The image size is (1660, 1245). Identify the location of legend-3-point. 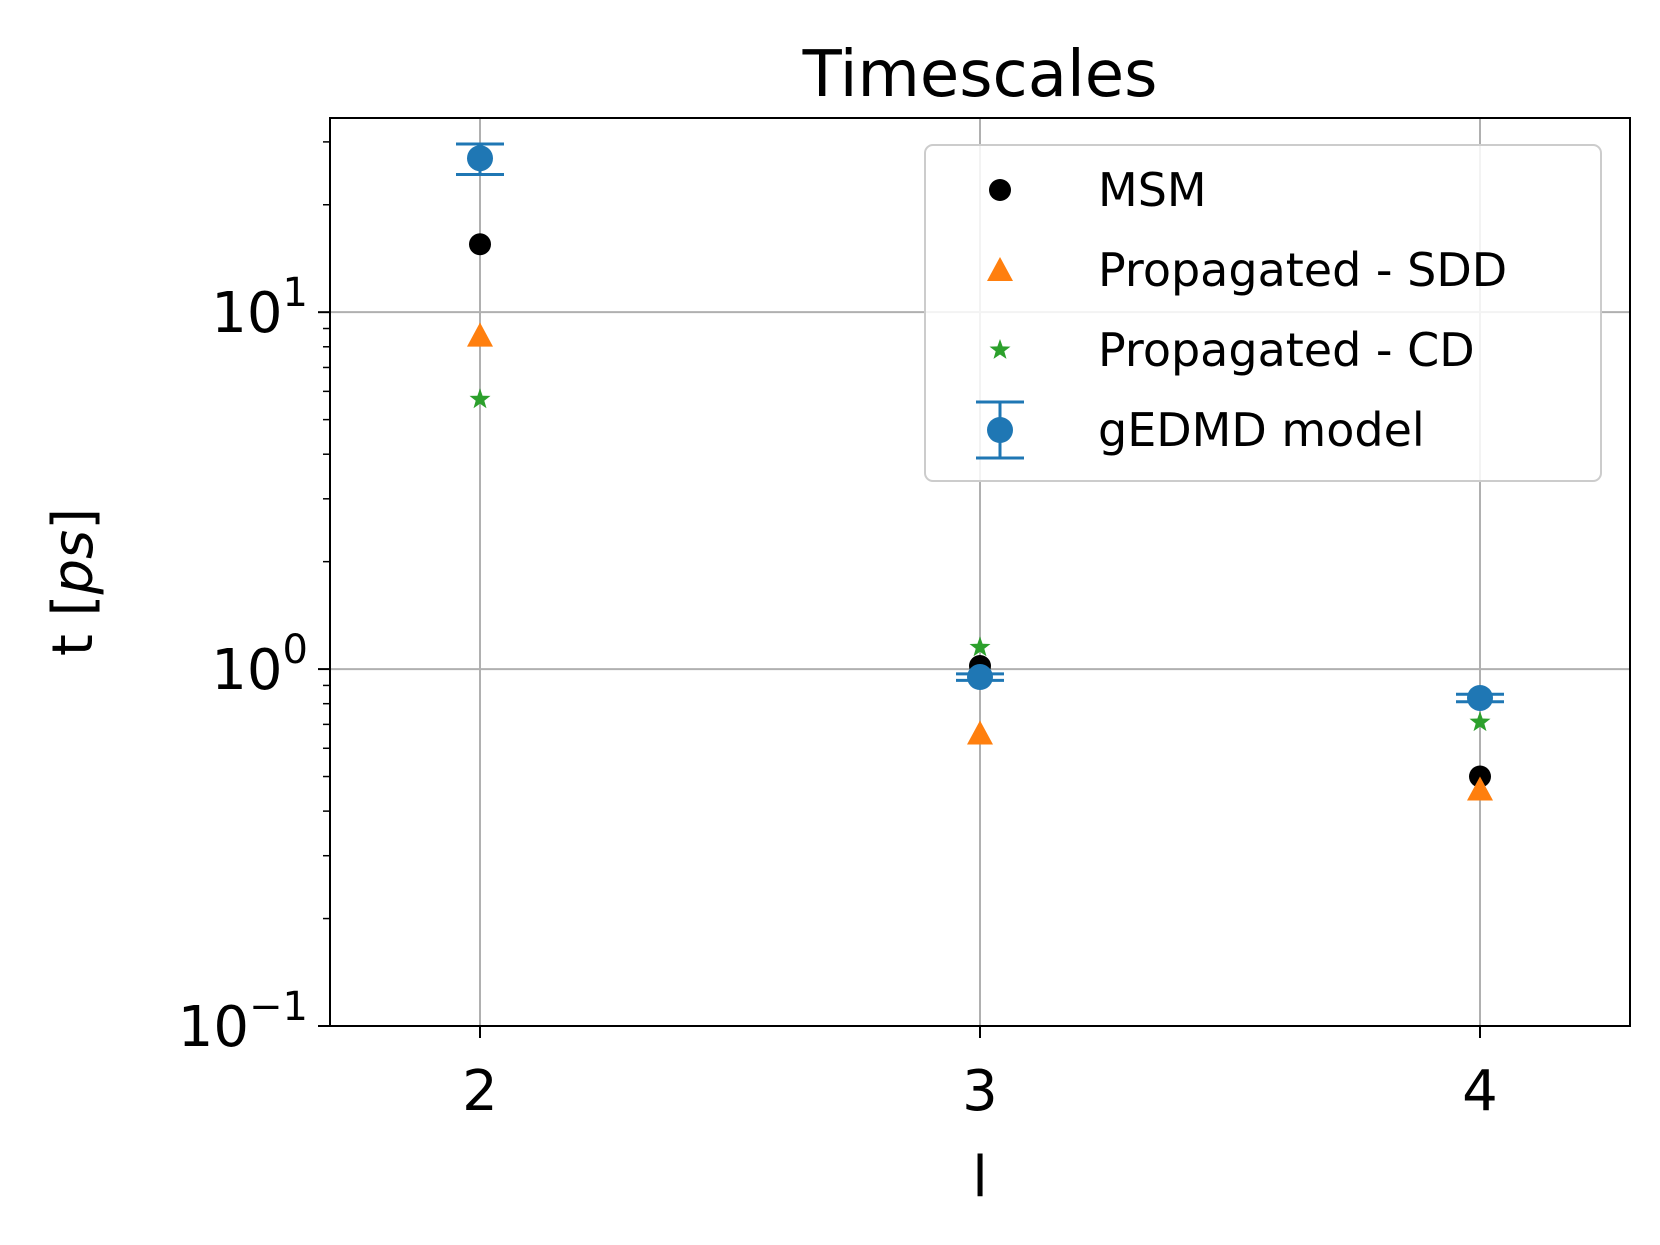
(1000, 430).